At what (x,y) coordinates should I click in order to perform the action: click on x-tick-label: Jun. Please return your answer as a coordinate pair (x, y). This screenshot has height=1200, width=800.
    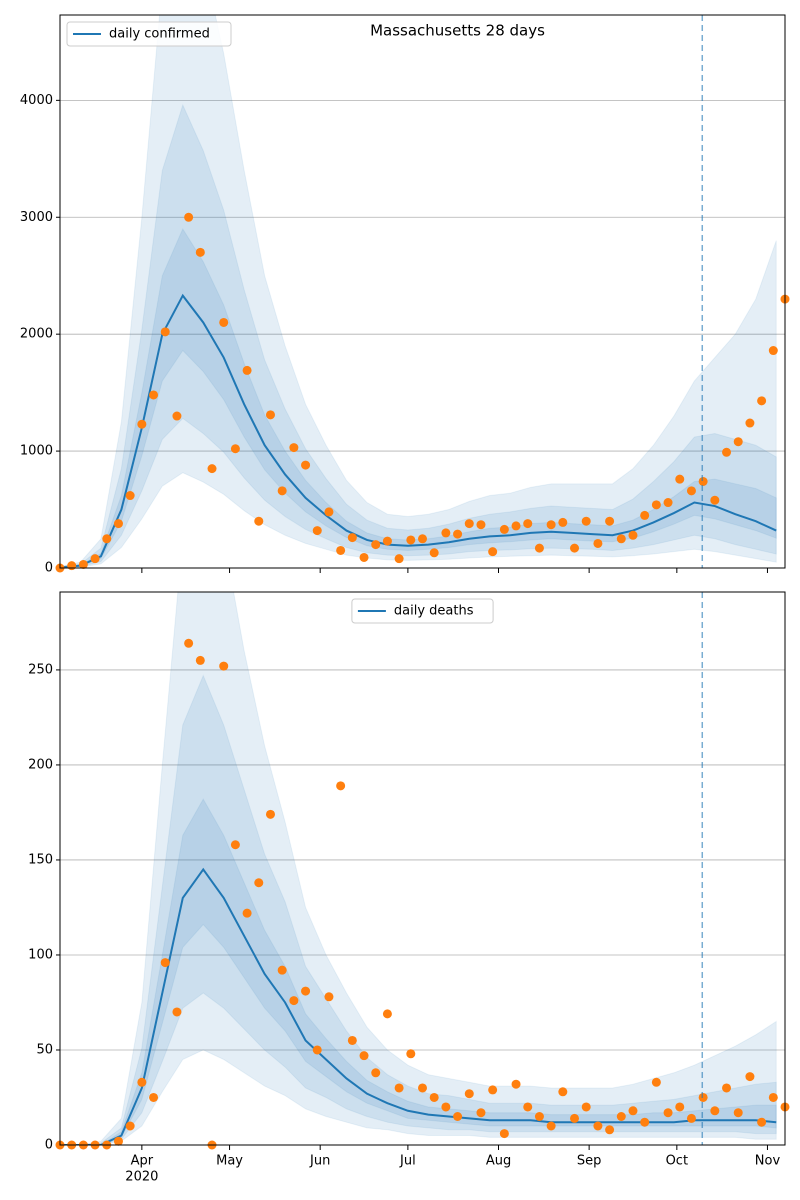
    Looking at the image, I should click on (319, 1161).